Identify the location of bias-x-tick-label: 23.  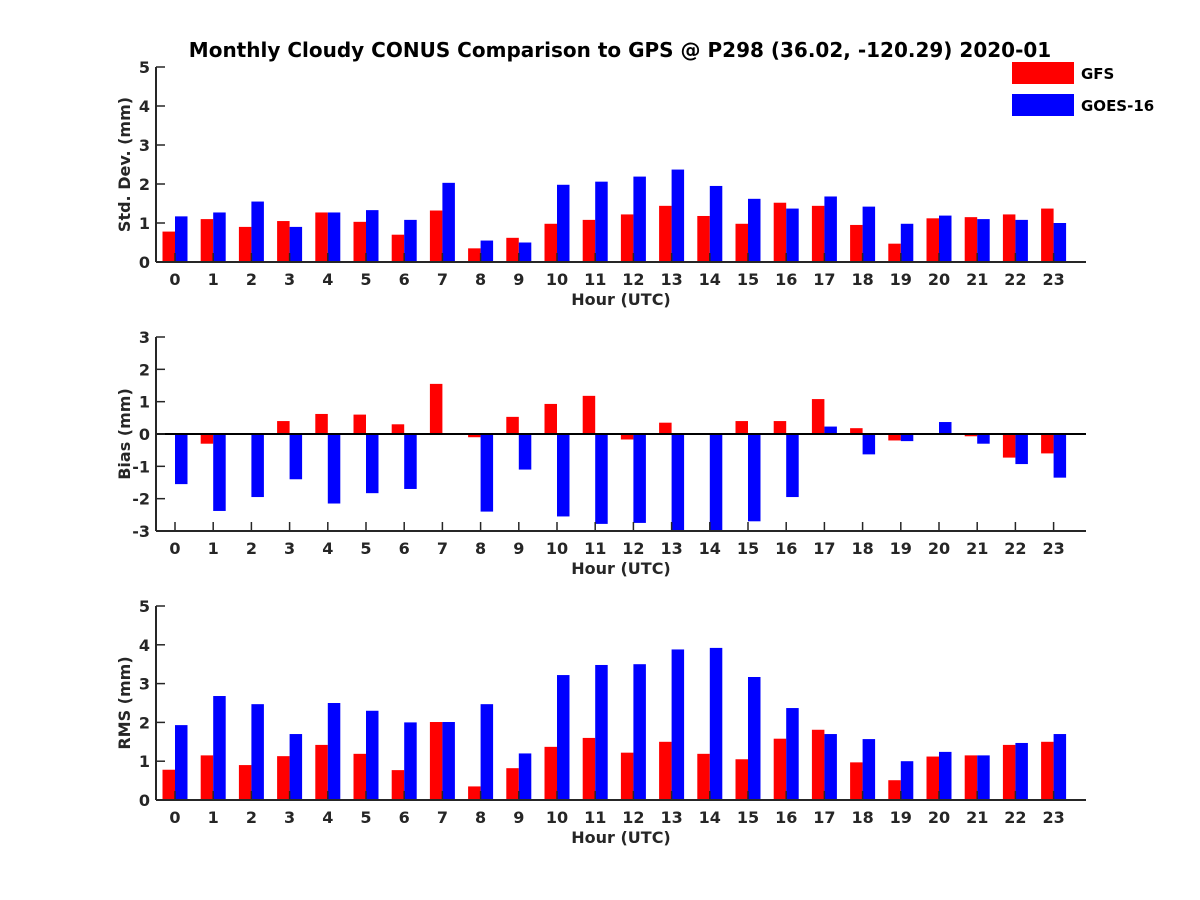
(1053, 548).